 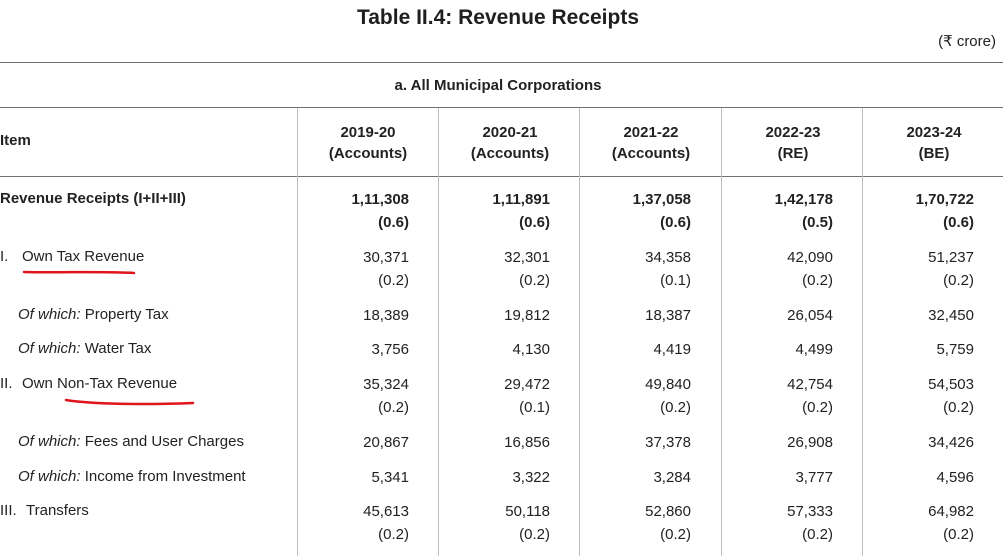 What do you see at coordinates (118, 348) in the screenshot?
I see `row-label-text: Water Tax` at bounding box center [118, 348].